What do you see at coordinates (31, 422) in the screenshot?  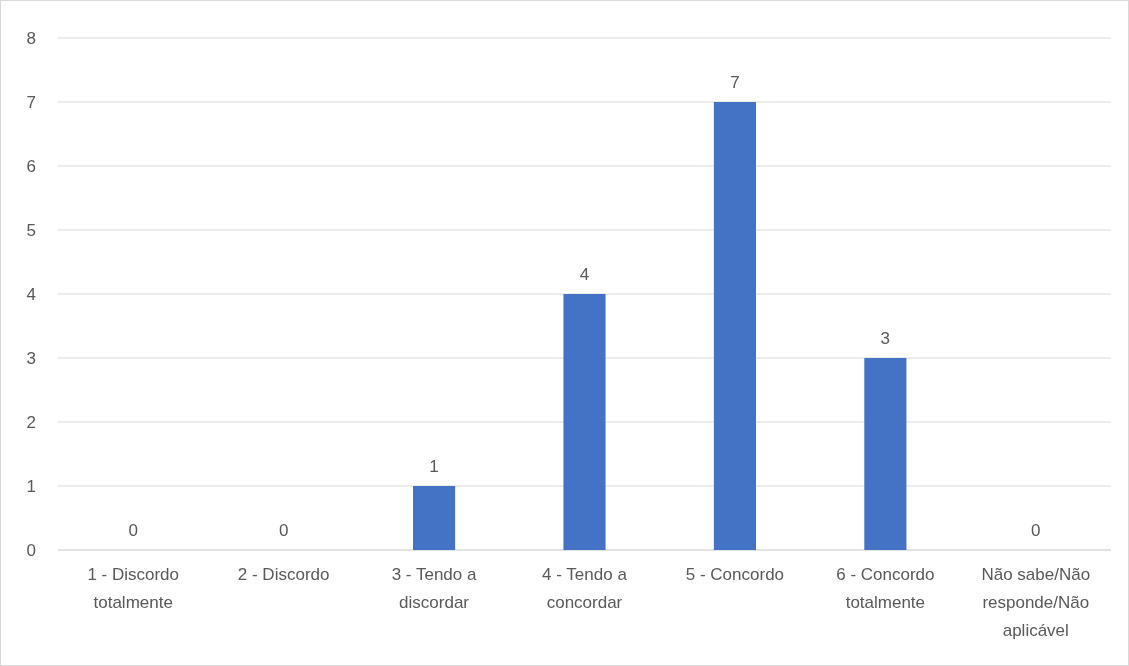 I see `y-tick-label: 2` at bounding box center [31, 422].